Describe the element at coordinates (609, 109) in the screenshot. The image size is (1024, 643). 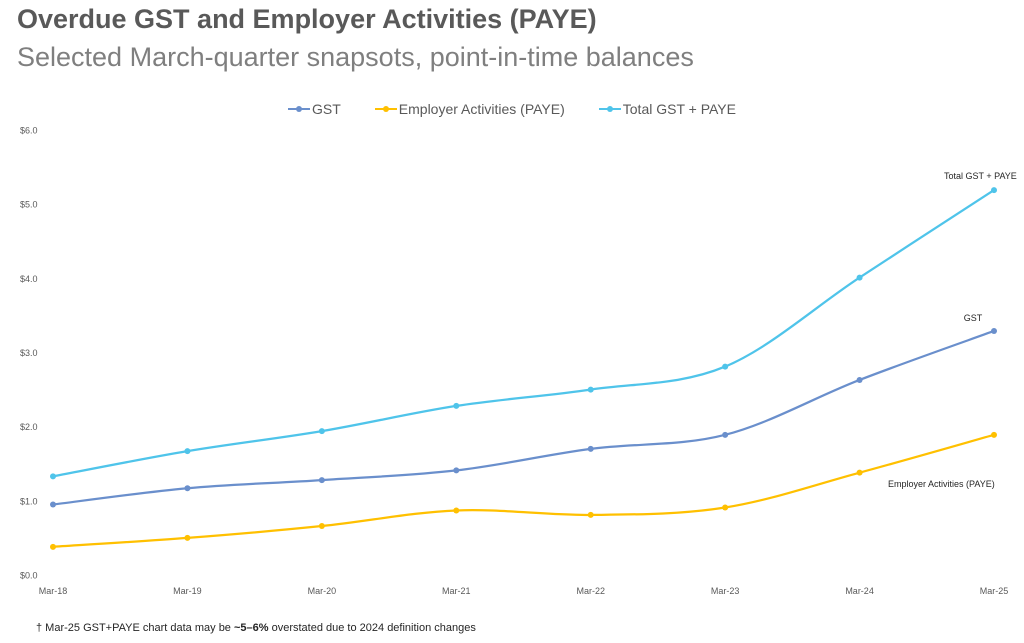
I see `legend-swatch-total` at that location.